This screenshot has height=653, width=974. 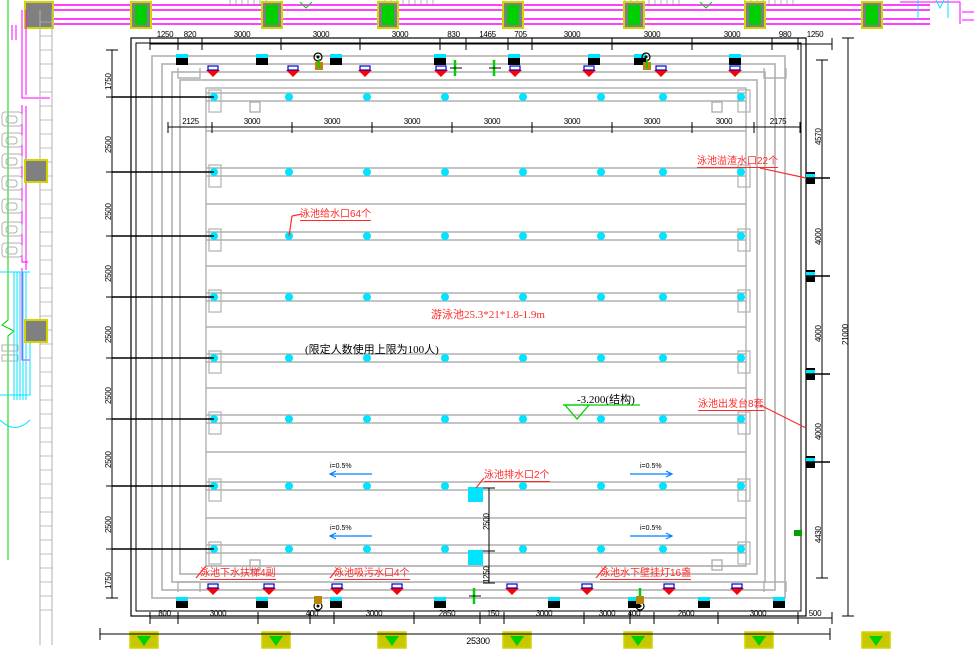 I want to click on slope-arrows, so click(x=501, y=505).